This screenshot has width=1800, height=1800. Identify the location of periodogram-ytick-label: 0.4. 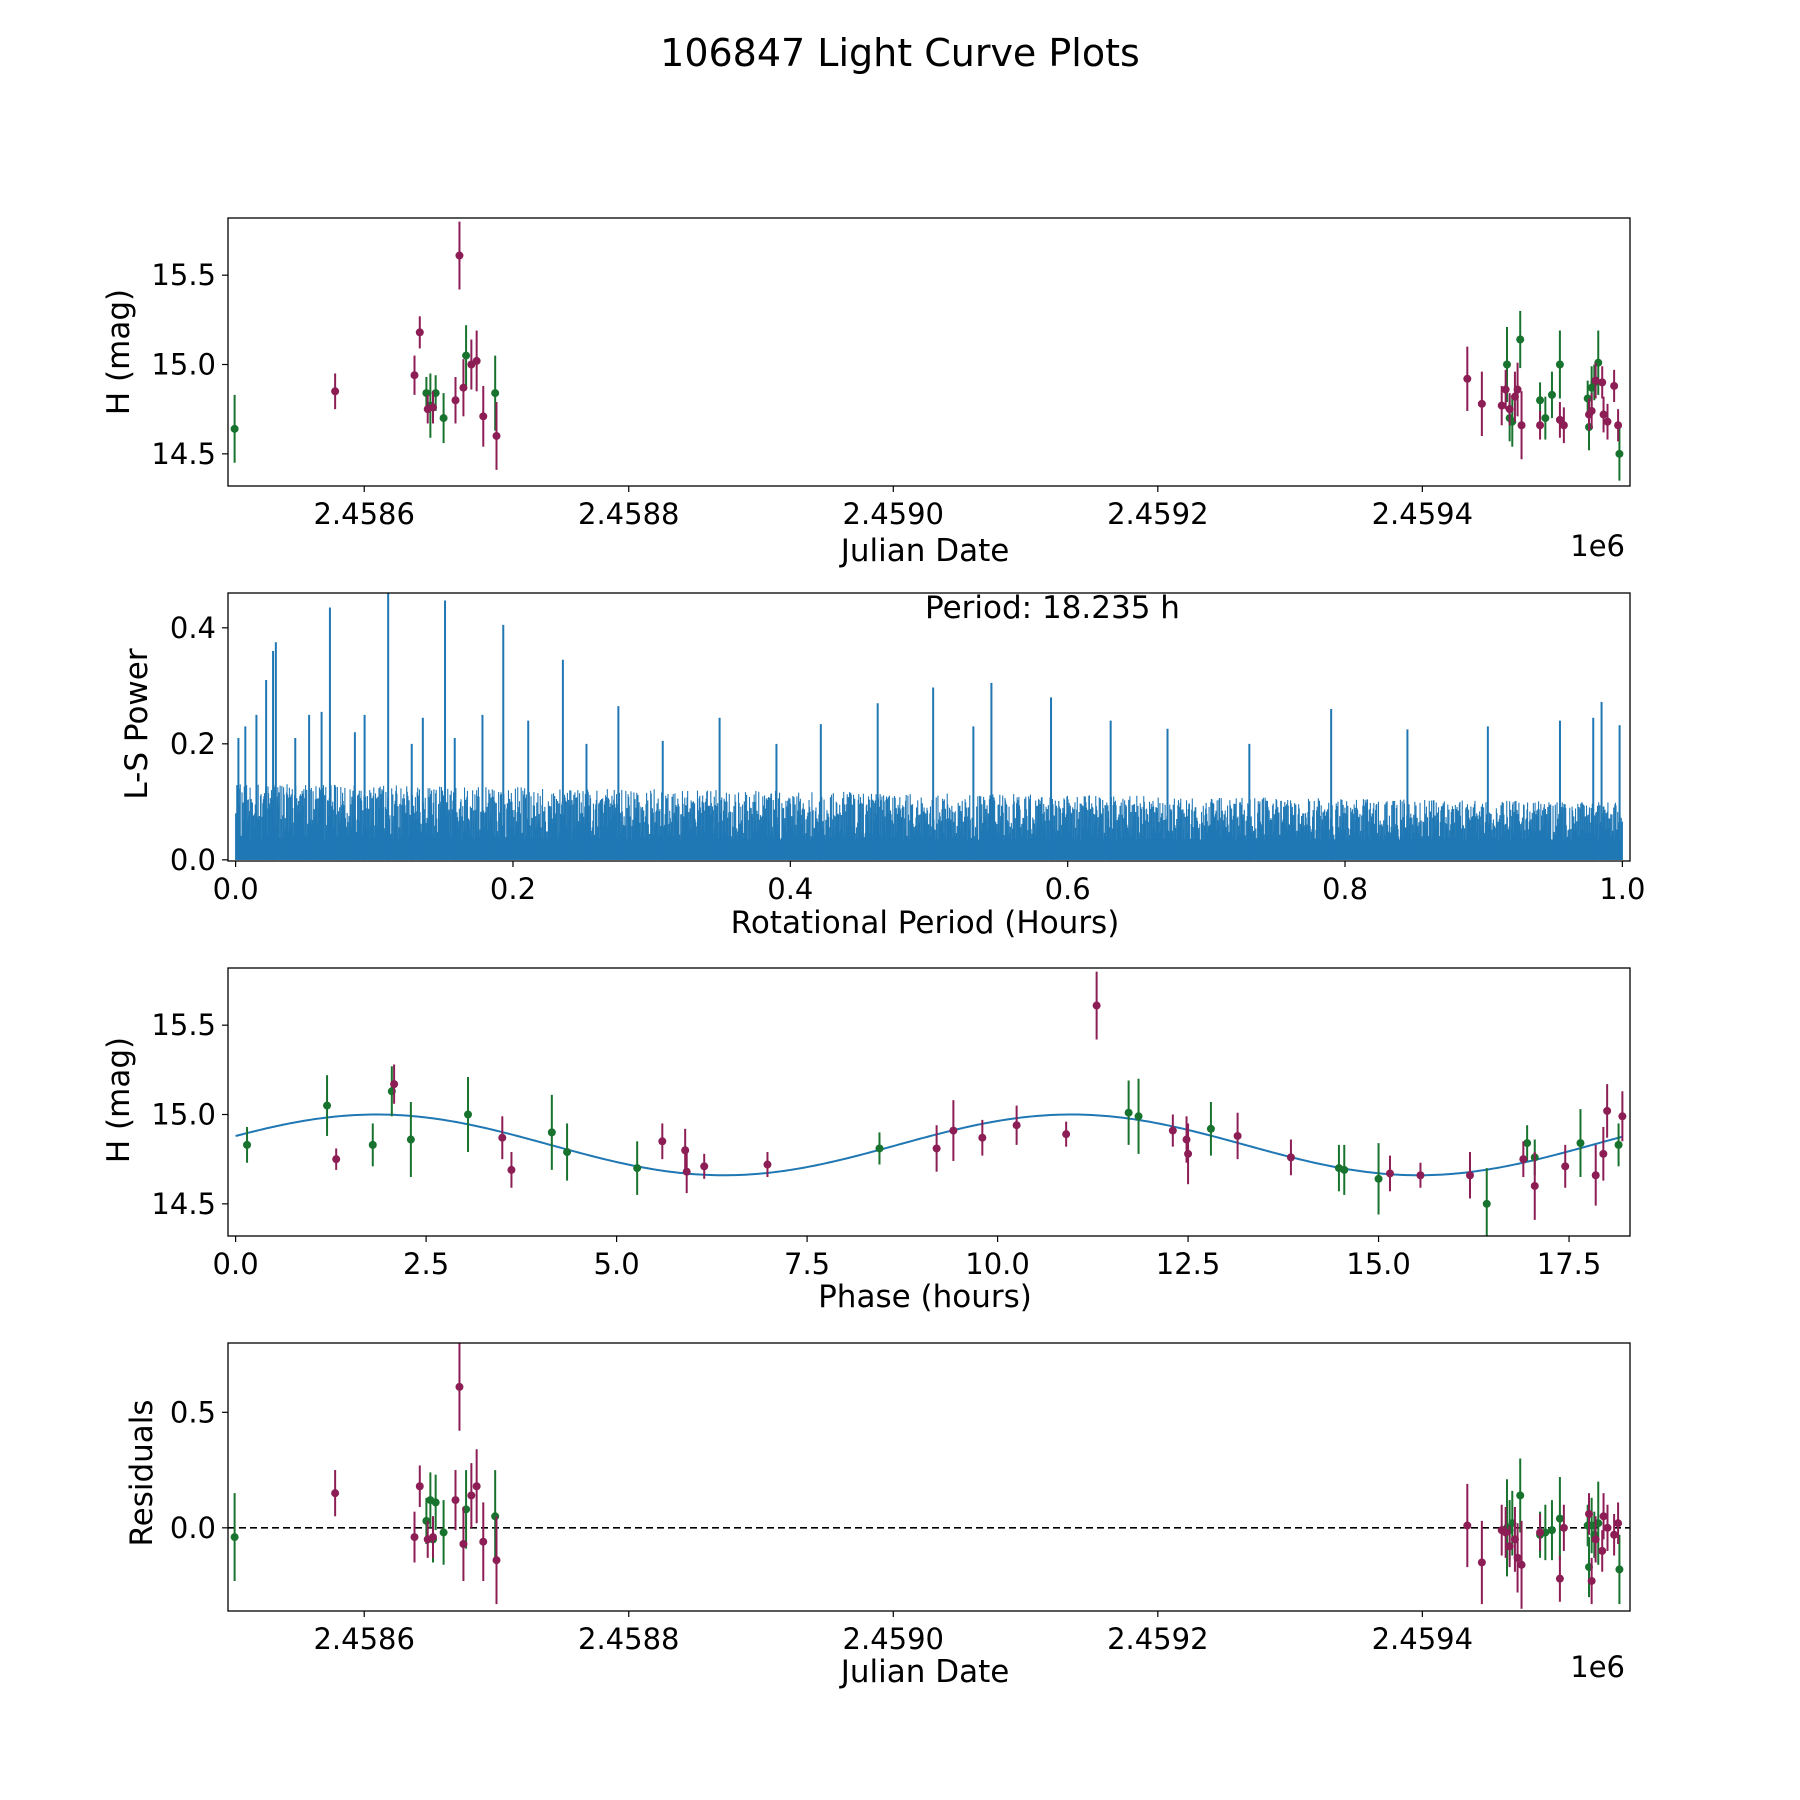
(193, 628).